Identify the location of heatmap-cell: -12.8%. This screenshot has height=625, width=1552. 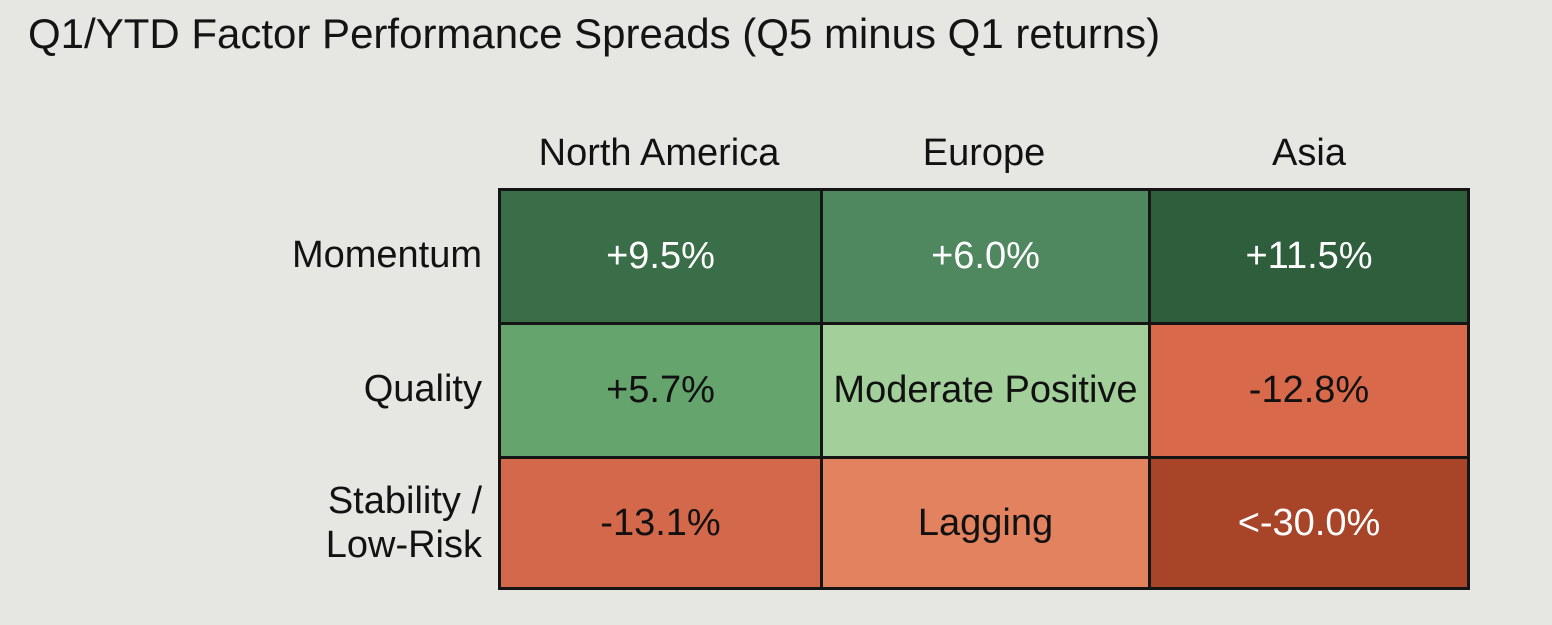
(1309, 390).